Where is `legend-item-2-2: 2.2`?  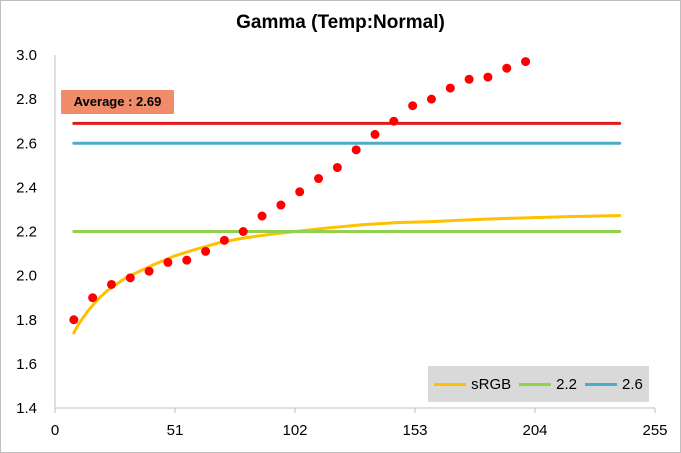
legend-item-2-2: 2.2 is located at coordinates (548, 384).